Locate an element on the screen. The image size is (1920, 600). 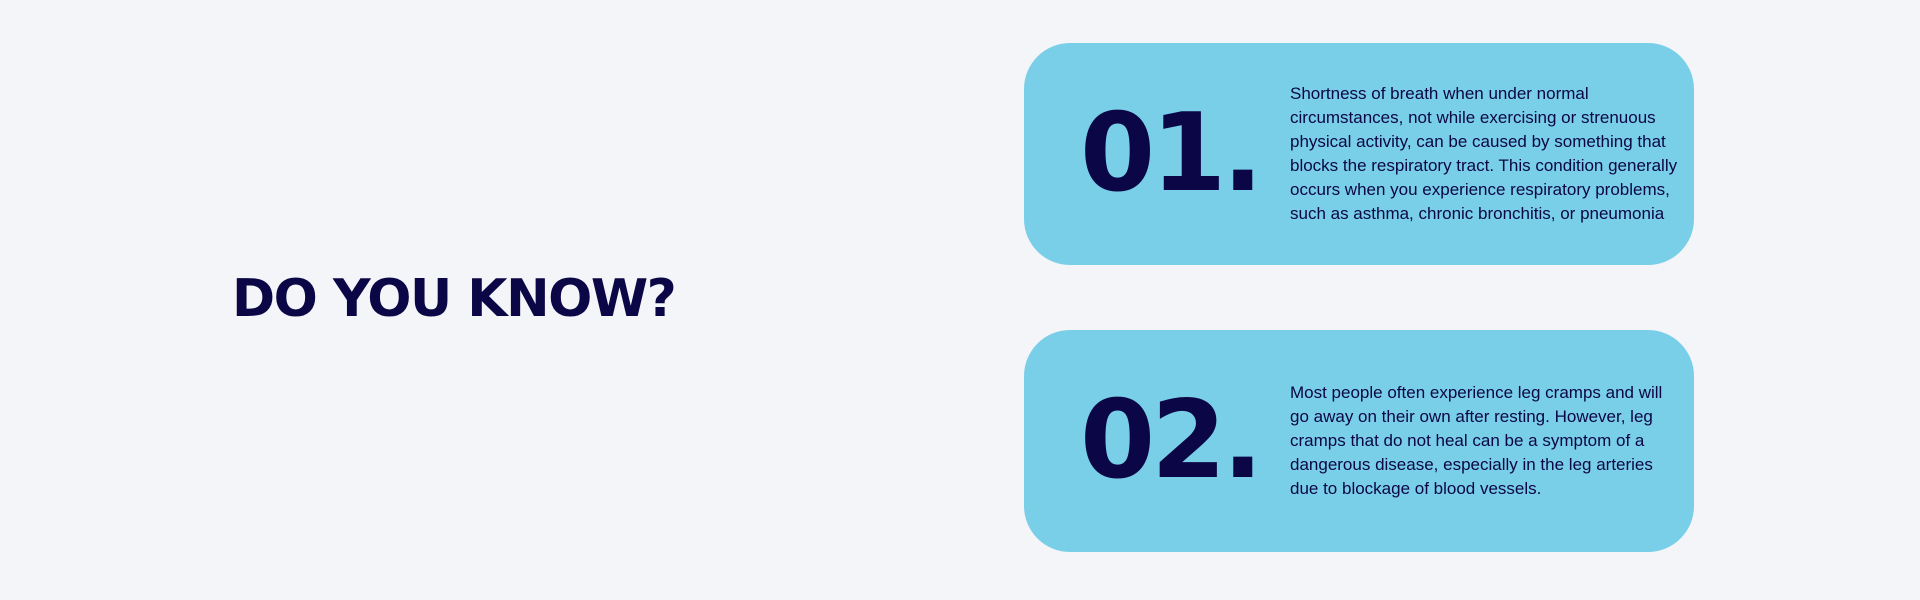
fact-number: 01. is located at coordinates (1171, 153).